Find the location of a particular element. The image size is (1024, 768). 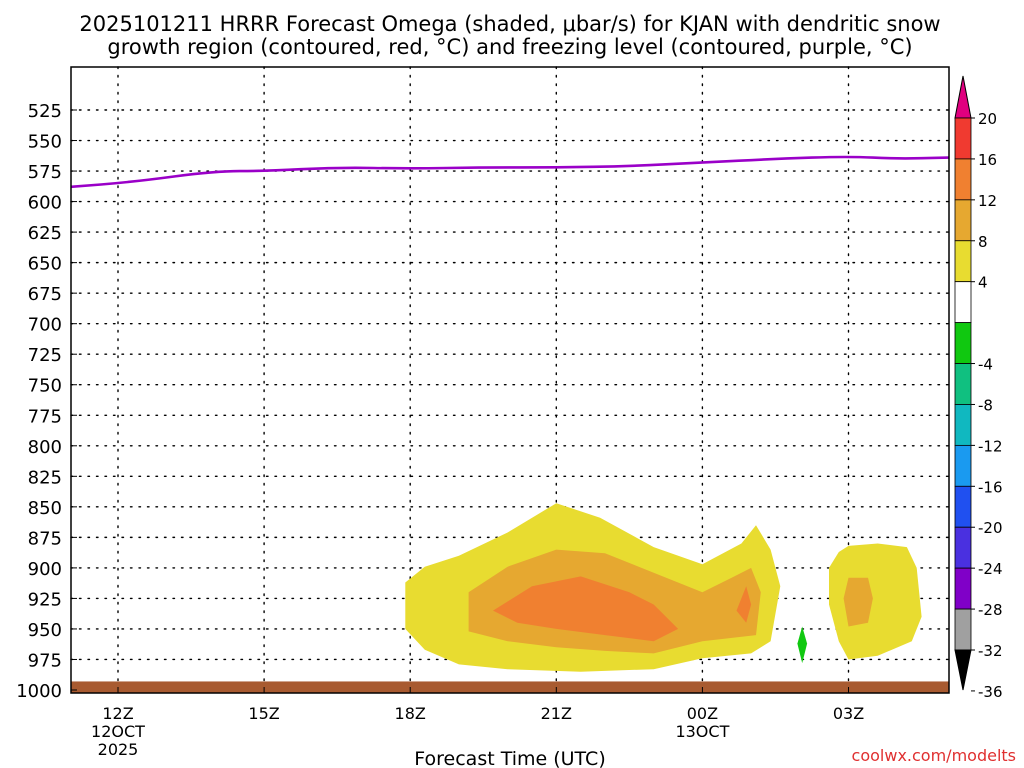

x-tick-label: 18Z is located at coordinates (410, 713).